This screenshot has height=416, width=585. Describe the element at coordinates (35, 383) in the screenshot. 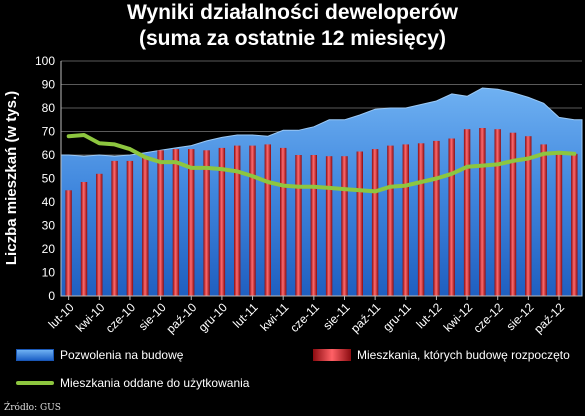

I see `legend-swatch-completed` at that location.